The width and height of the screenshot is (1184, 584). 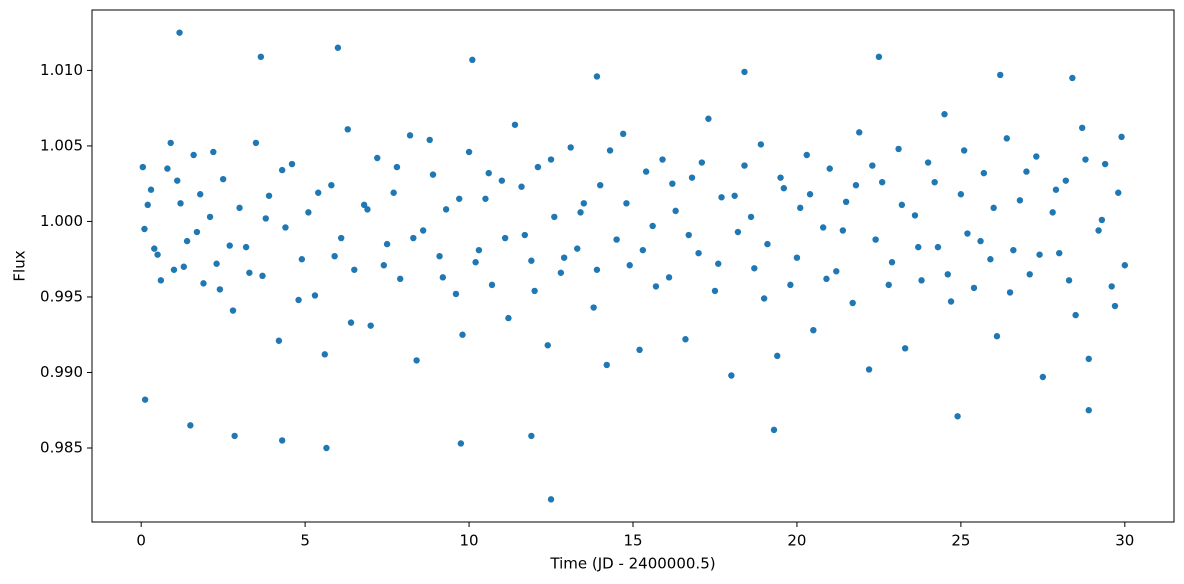 I want to click on y-tick-label: 0.990, so click(x=61, y=372).